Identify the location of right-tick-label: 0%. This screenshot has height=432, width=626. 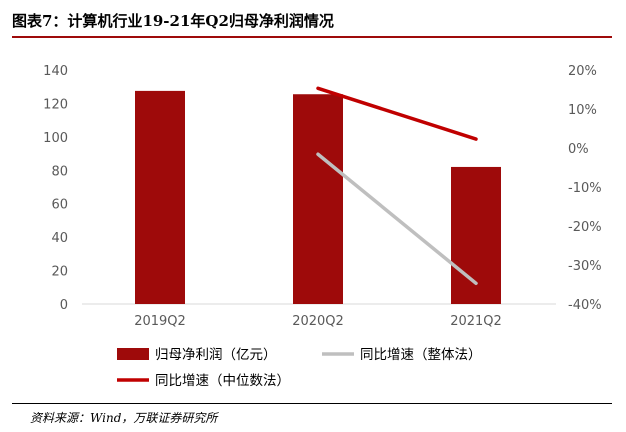
(578, 149).